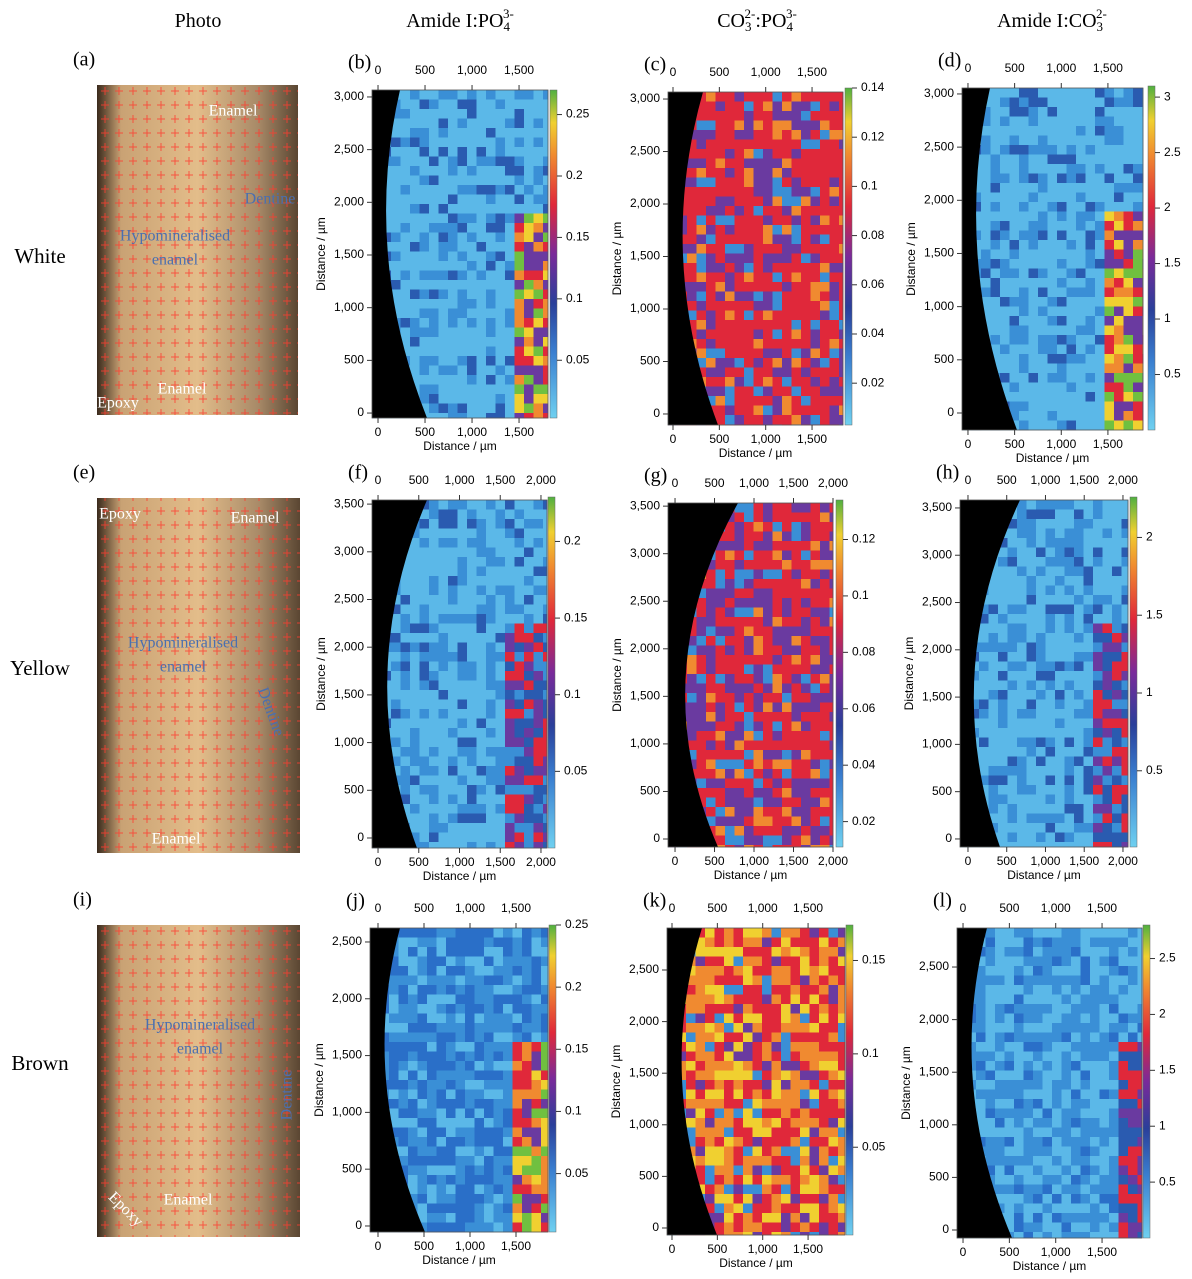 Image resolution: width=1192 pixels, height=1279 pixels. Describe the element at coordinates (358, 473) in the screenshot. I see `panel-letter: (f)` at that location.